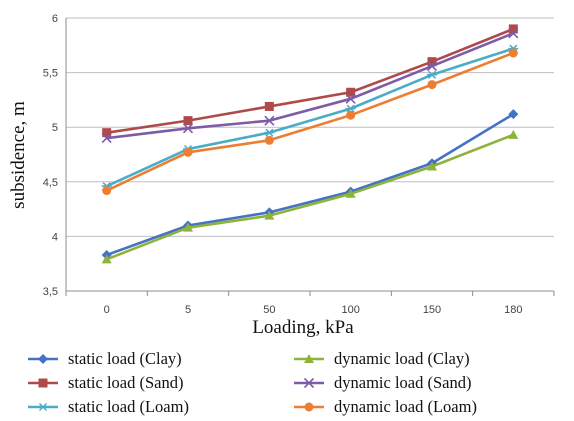  I want to click on x-tick-label: 0, so click(107, 310).